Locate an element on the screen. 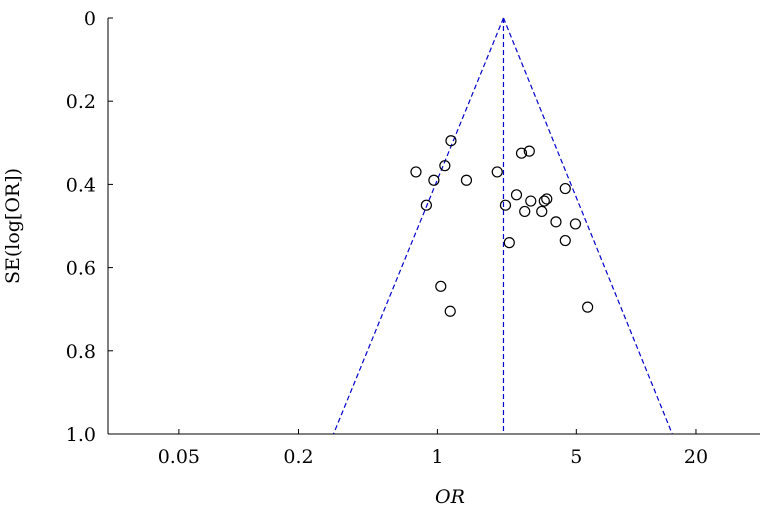 The image size is (768, 511). y-tick-label: 0.4 is located at coordinates (81, 185).